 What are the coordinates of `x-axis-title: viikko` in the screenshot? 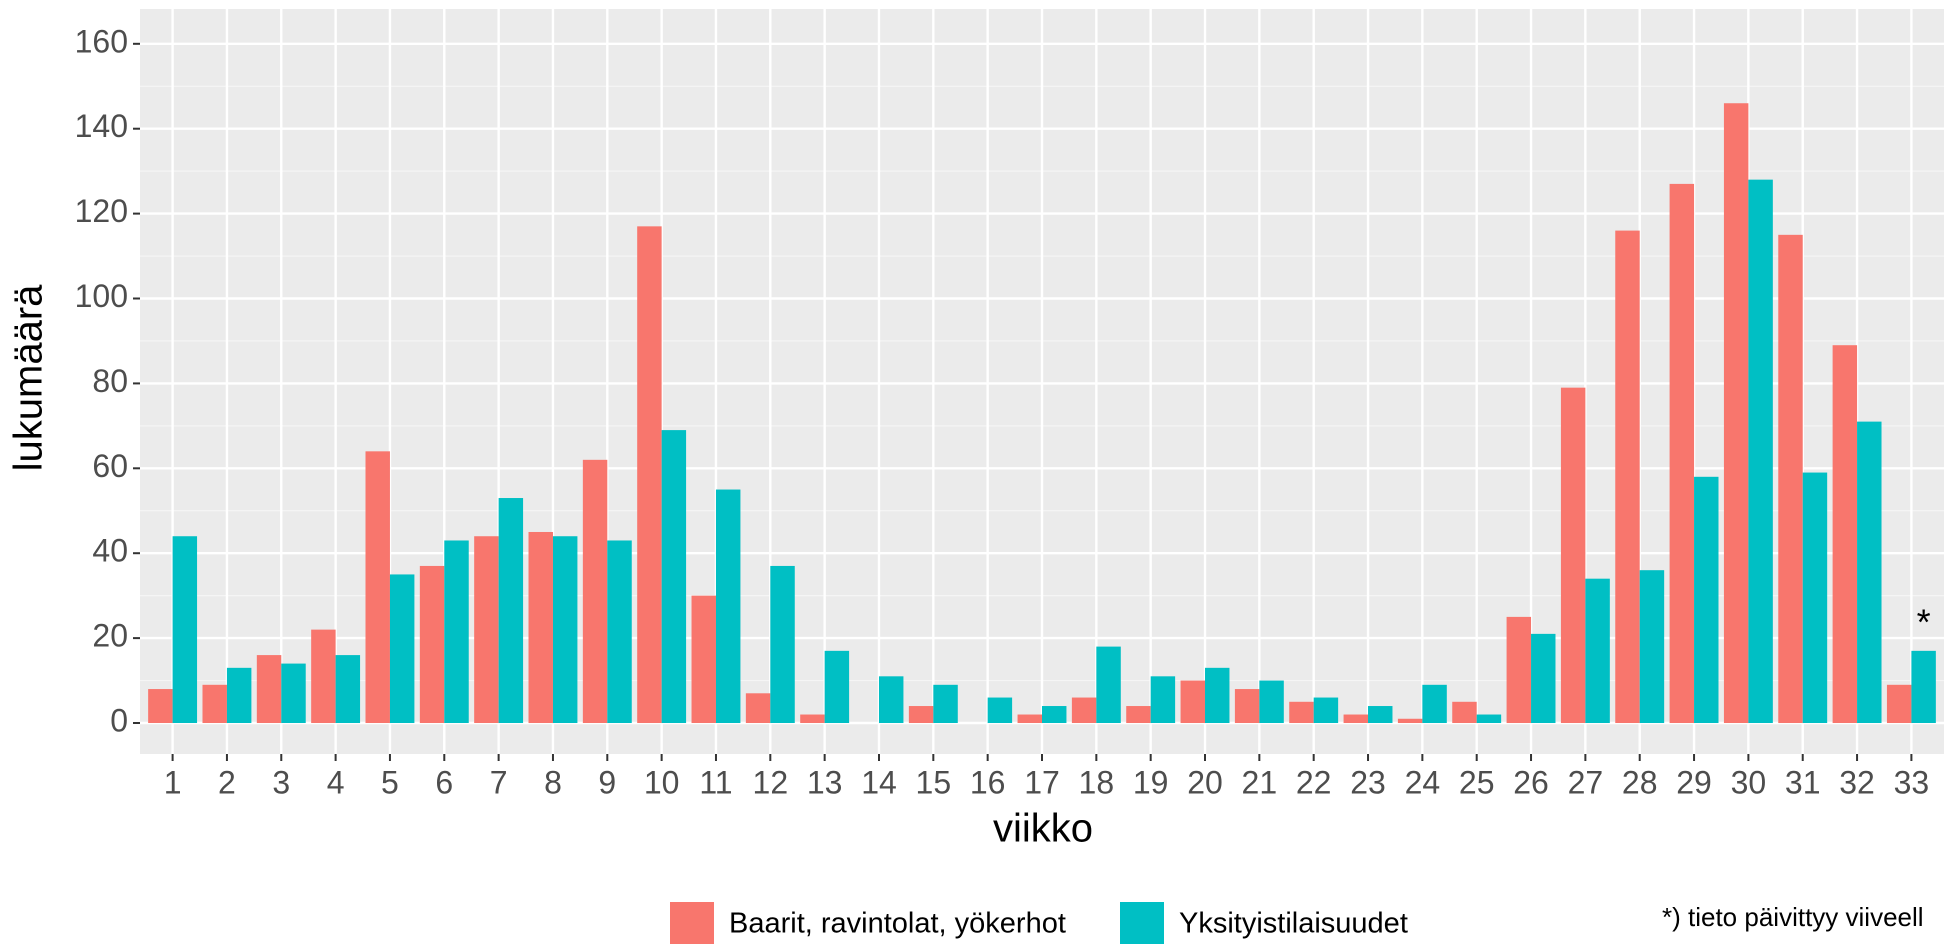 It's located at (1043, 829).